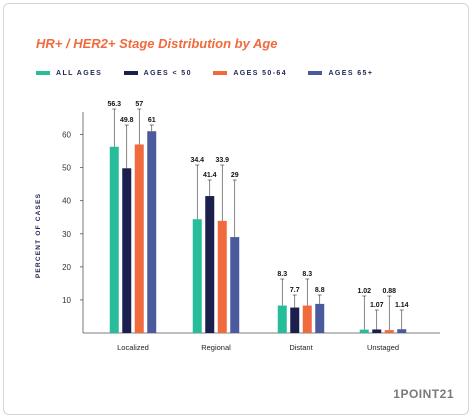 The width and height of the screenshot is (474, 420). Describe the element at coordinates (167, 73) in the screenshot. I see `legend-label: AGES < 50` at that location.